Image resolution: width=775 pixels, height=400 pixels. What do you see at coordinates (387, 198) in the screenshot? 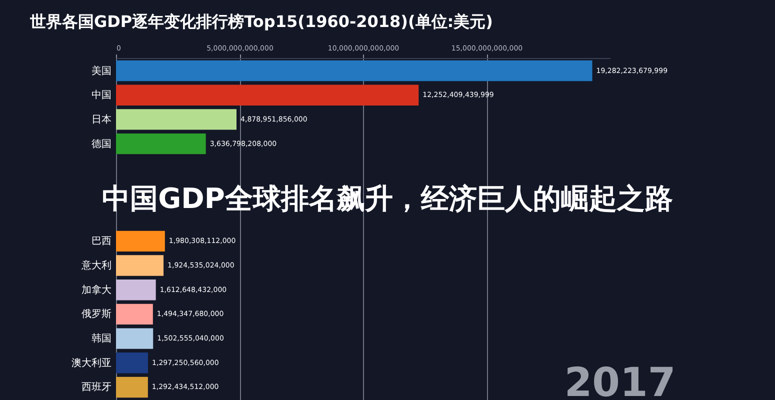
I see `annotation: 中国GDP全球排名飙升，经济巨人的崛起之路` at bounding box center [387, 198].